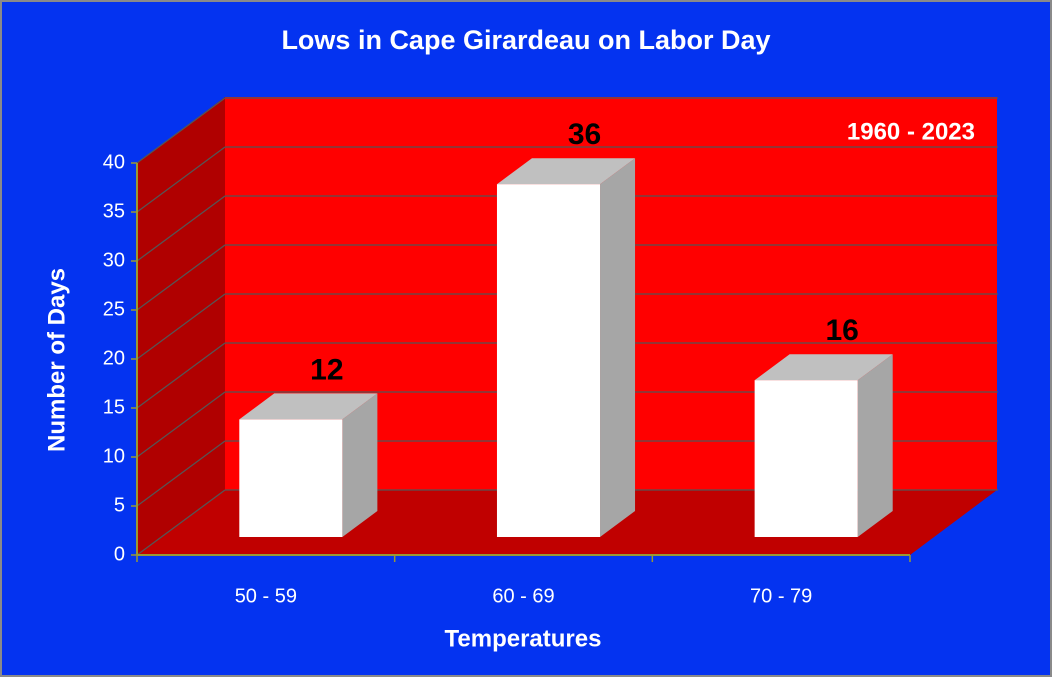  I want to click on y-tick-label: 15, so click(114, 407).